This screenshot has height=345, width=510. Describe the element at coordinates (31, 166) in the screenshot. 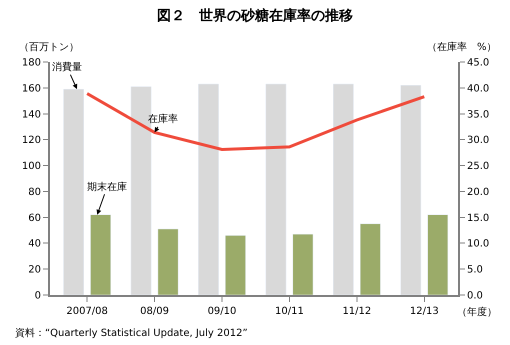

I see `y-tick-label: 100` at that location.